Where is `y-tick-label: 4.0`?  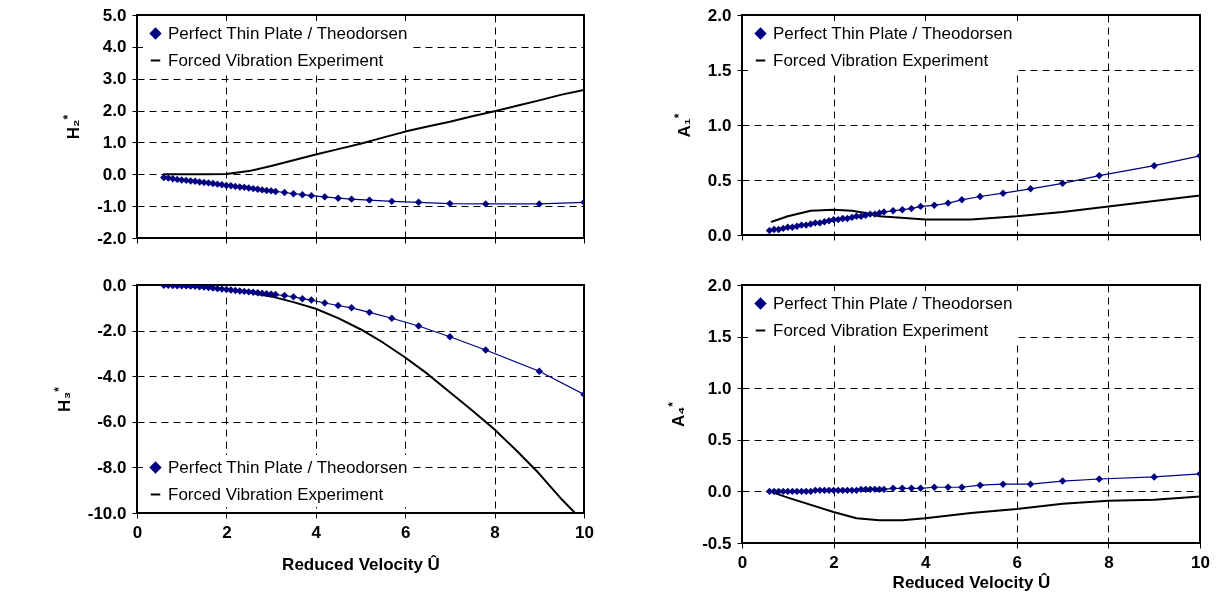 y-tick-label: 4.0 is located at coordinates (114, 47).